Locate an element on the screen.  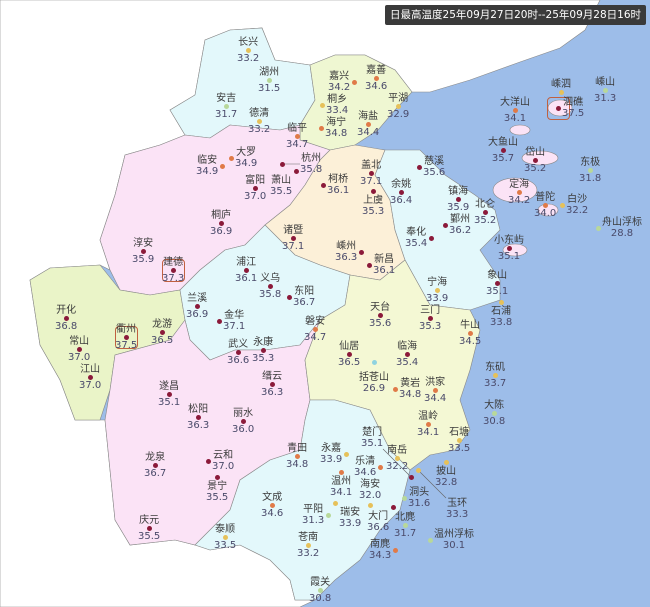
station-temperature: 36.0 is located at coordinates (243, 429).